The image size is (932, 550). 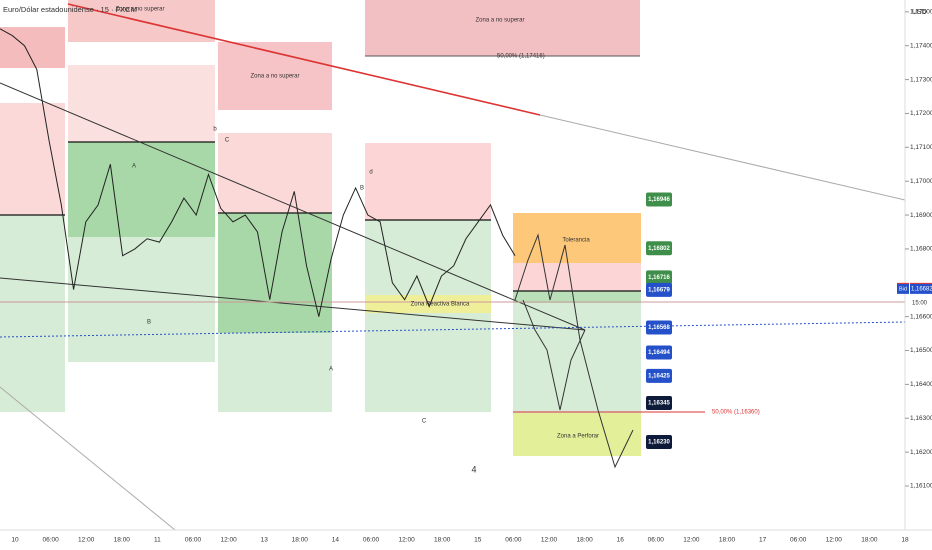 What do you see at coordinates (921, 384) in the screenshot?
I see `y-tick-label: 1,16400` at bounding box center [921, 384].